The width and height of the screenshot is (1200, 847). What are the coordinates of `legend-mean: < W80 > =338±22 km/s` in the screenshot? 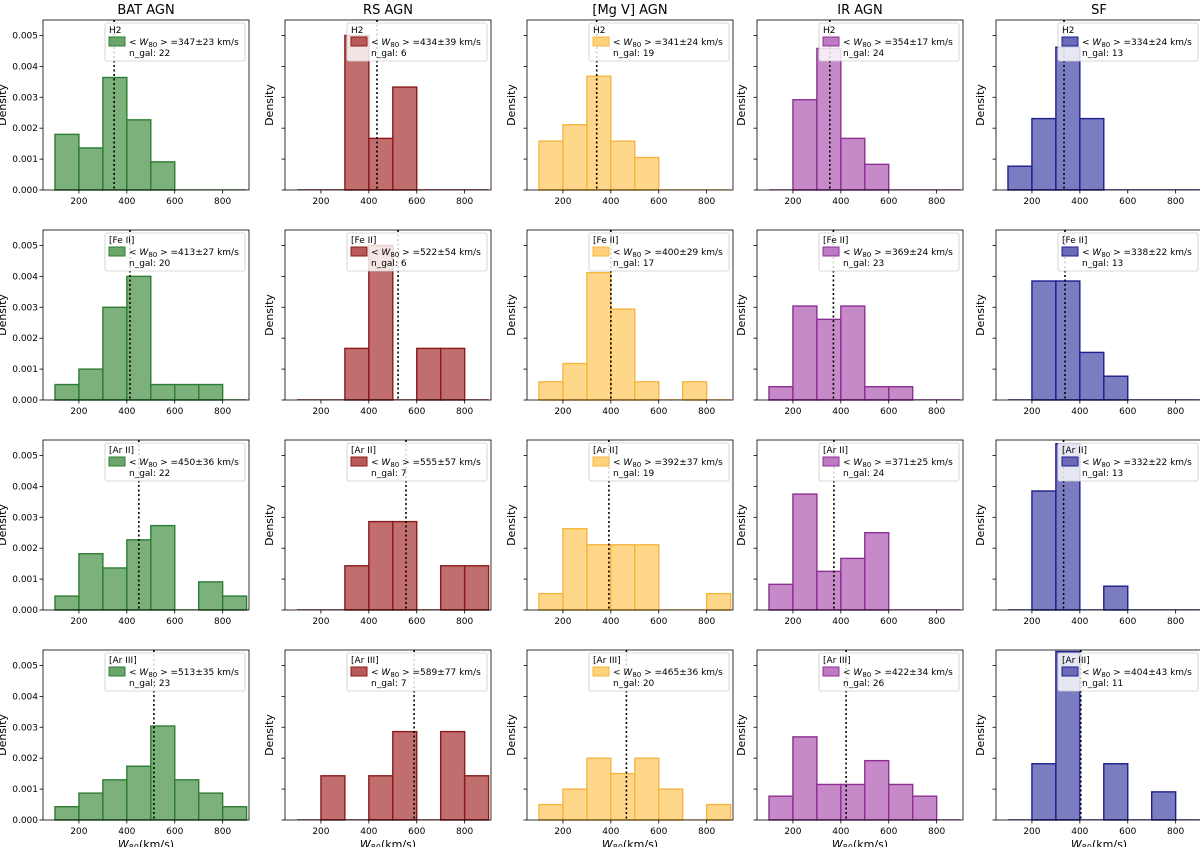 It's located at (1137, 253).